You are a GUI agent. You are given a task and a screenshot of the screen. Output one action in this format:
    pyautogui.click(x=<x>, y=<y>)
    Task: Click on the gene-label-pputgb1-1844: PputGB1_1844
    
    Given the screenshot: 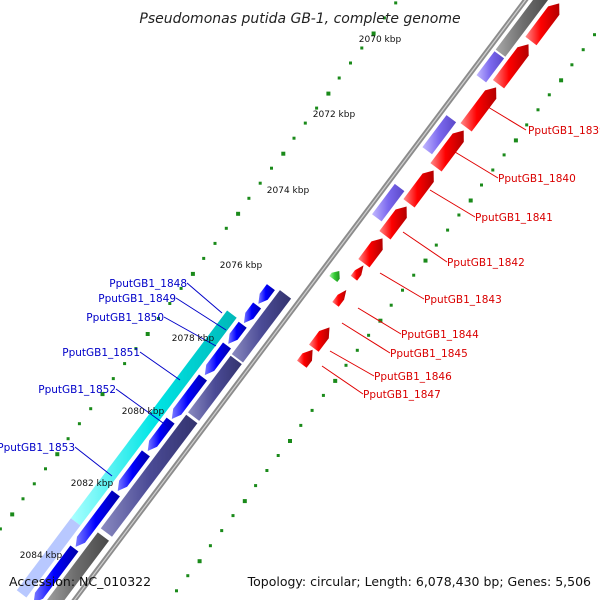 What is the action you would take?
    pyautogui.click(x=440, y=335)
    